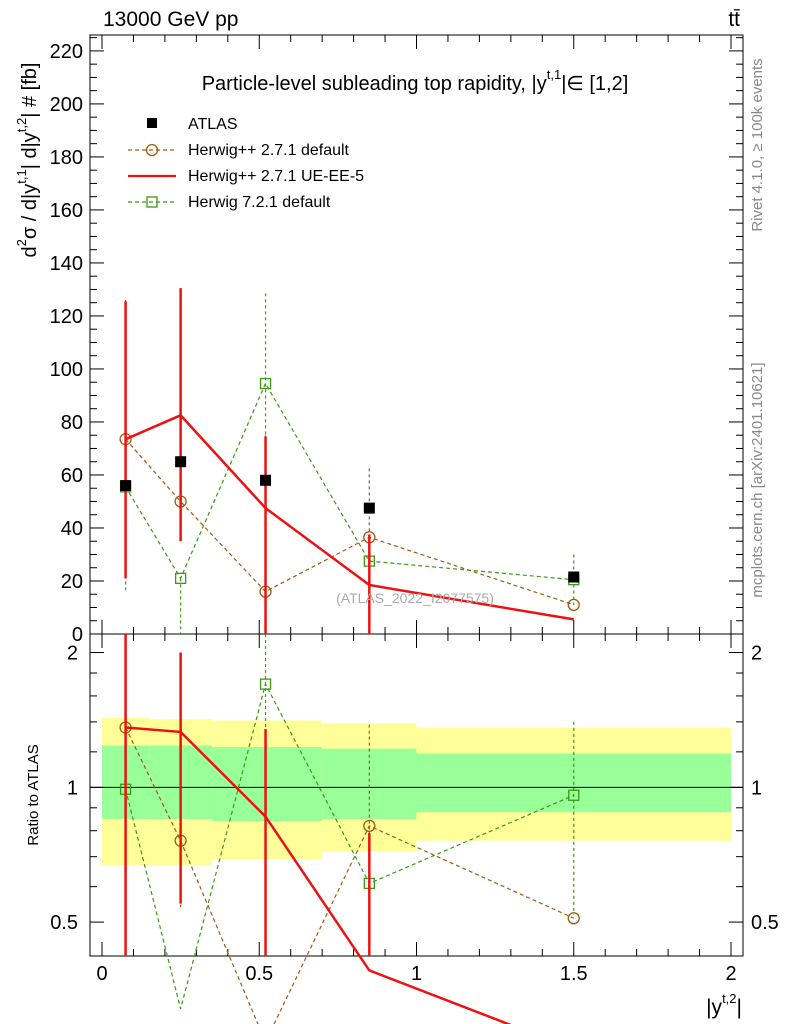 Image resolution: width=786 pixels, height=1024 pixels. I want to click on rivet-label: Rivet 4.1.0, ≥ 100k events, so click(757, 144).